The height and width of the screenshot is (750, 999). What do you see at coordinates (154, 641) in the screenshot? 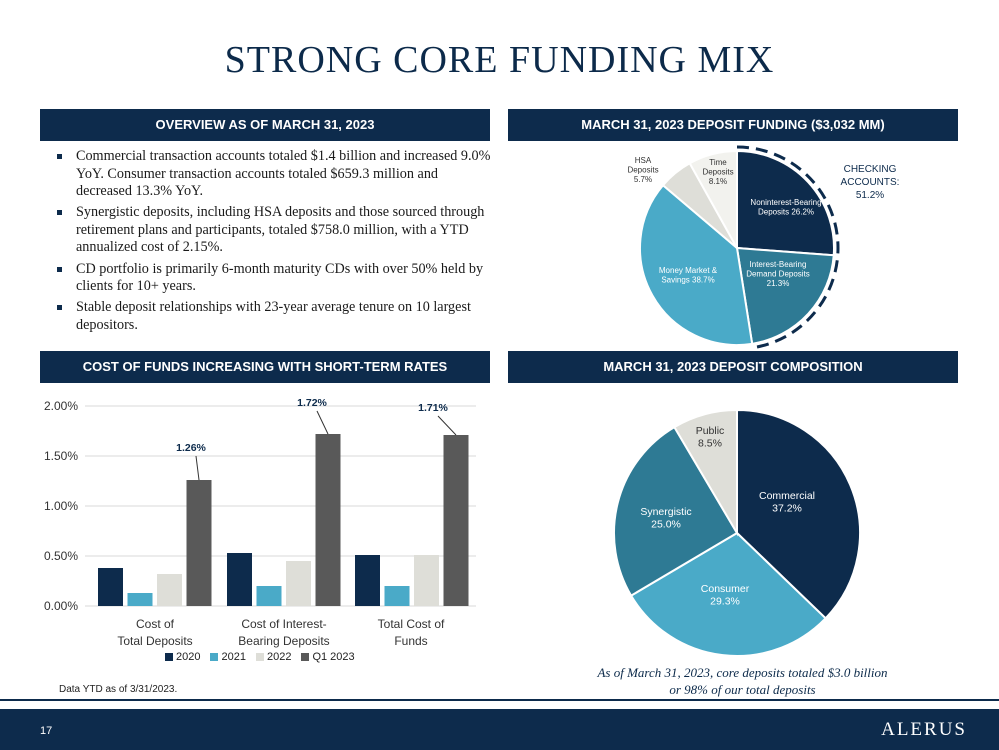
I see `x-category-label: Total Deposits` at bounding box center [154, 641].